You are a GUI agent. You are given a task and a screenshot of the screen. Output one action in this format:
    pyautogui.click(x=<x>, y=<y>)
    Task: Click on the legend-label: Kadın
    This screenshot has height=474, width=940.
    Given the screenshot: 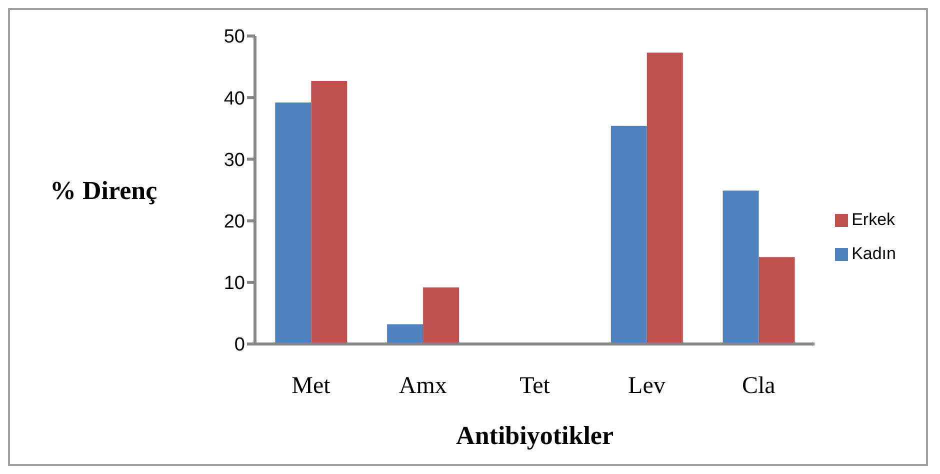 What is the action you would take?
    pyautogui.click(x=874, y=253)
    